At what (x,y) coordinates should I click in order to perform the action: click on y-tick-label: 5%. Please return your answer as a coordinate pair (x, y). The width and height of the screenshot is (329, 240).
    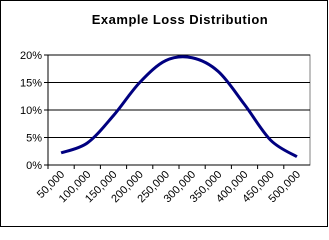
    Looking at the image, I should click on (34, 139).